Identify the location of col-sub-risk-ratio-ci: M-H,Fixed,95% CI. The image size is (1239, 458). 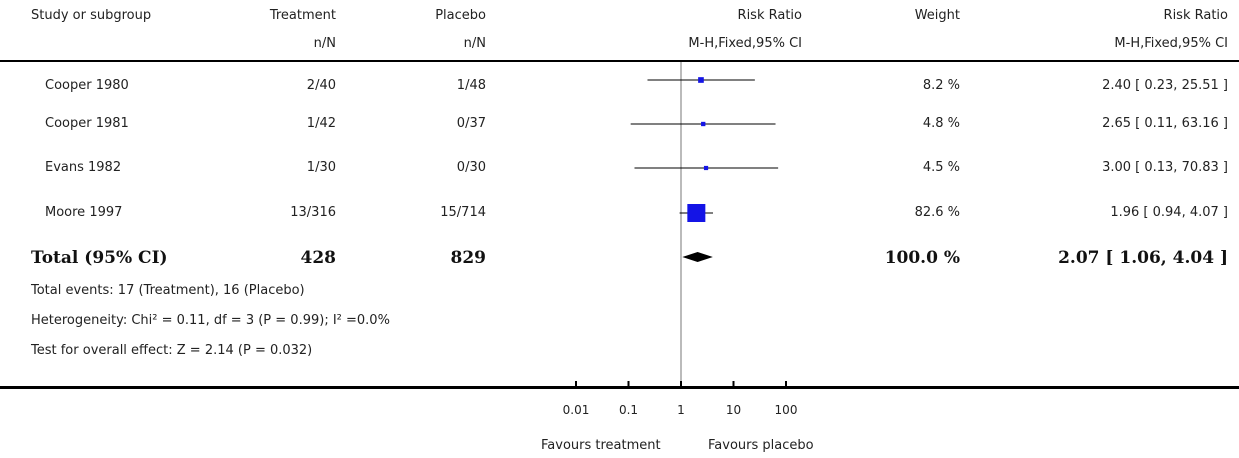
(1171, 43).